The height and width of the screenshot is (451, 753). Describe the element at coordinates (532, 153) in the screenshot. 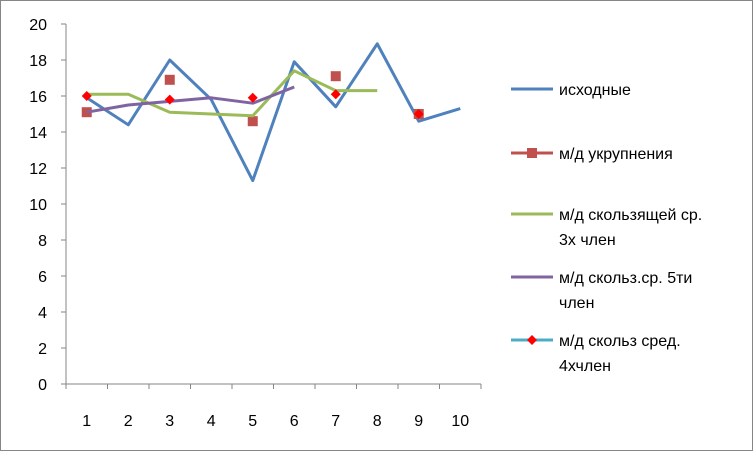

I see `legend-swatch-square` at that location.